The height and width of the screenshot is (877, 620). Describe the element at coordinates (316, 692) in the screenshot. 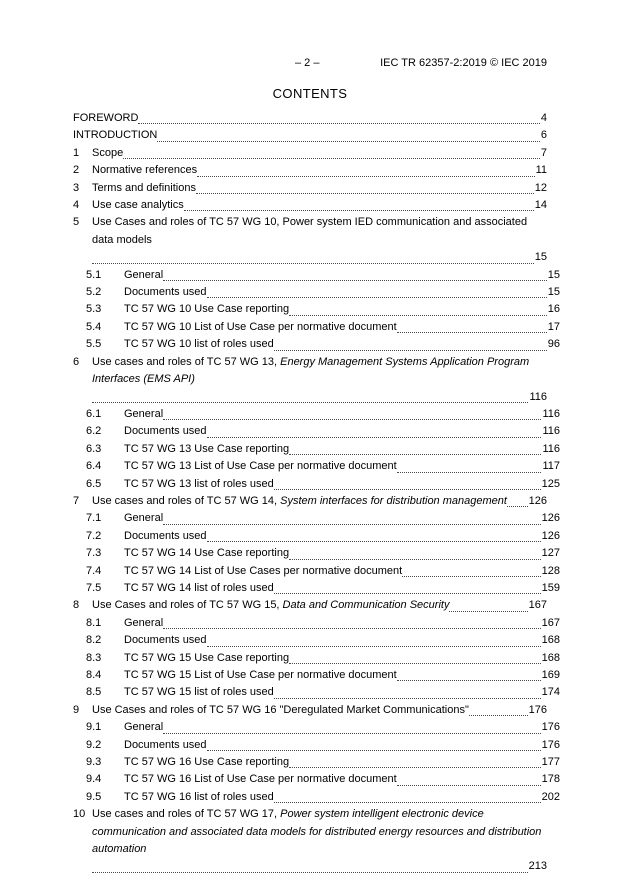

I see `toc-entry: 8.5 TC 57 WG 15 list of roles used 174` at that location.